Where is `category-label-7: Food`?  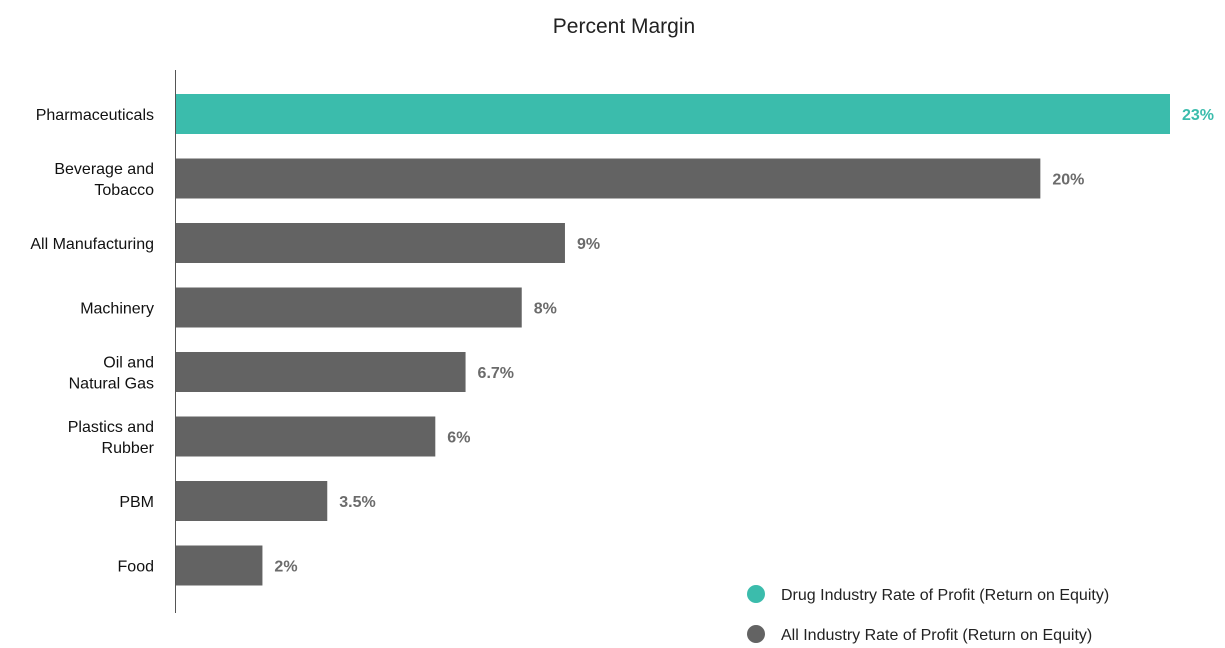
category-label-7: Food is located at coordinates (136, 567).